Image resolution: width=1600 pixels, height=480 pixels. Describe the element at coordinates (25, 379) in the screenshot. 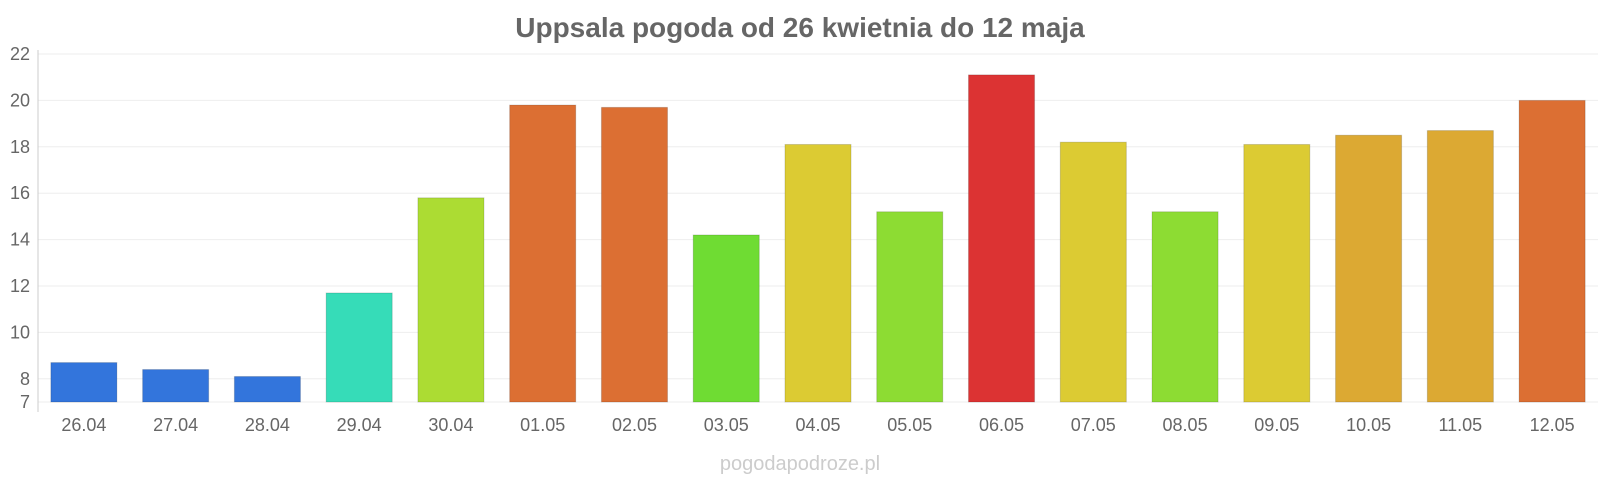

I see `y-tick-label: 8` at that location.